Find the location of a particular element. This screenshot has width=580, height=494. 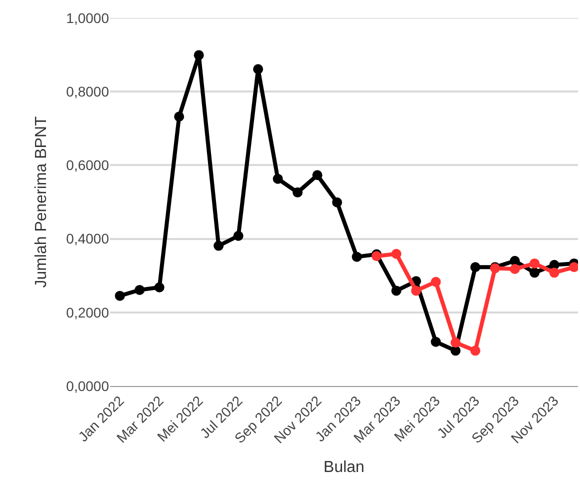

y-tick-label: 1,0000 is located at coordinates (88, 18).